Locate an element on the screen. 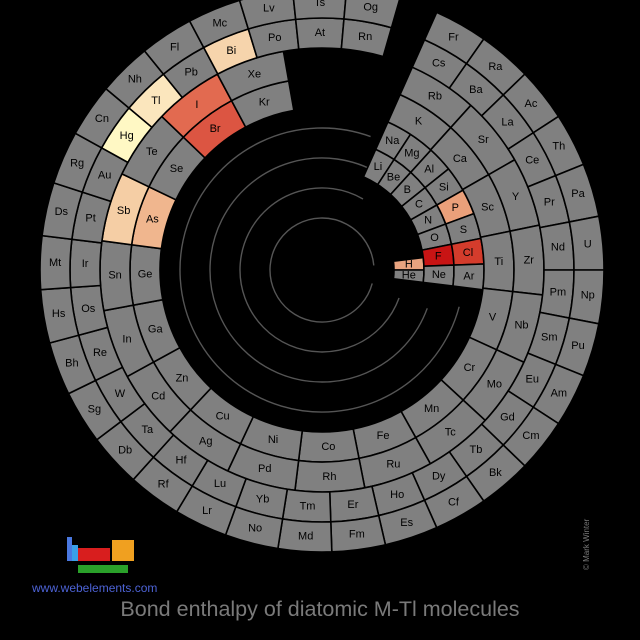 This screenshot has height=640, width=640. element-symbol-nb: Nb is located at coordinates (521, 325).